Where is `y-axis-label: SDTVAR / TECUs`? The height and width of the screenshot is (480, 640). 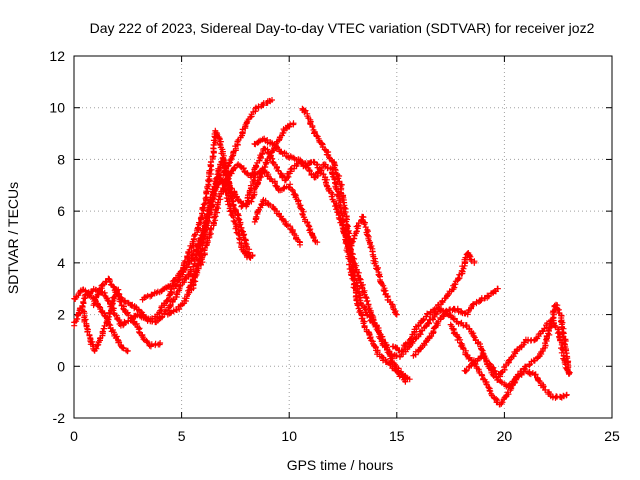 y-axis-label: SDTVAR / TECUs is located at coordinates (13, 238).